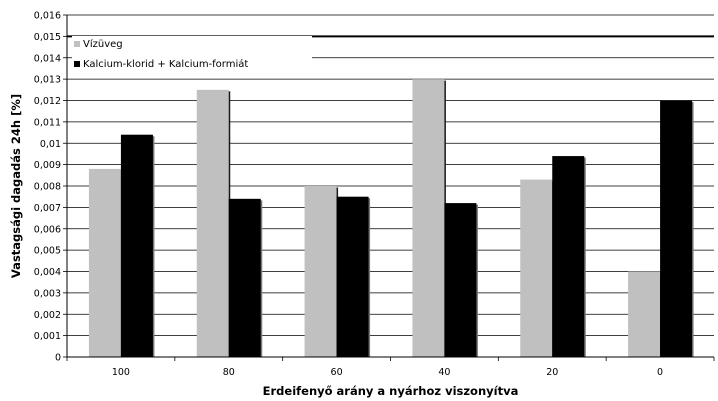 The width and height of the screenshot is (718, 401). I want to click on y-tick-label: 0,015, so click(47, 37).